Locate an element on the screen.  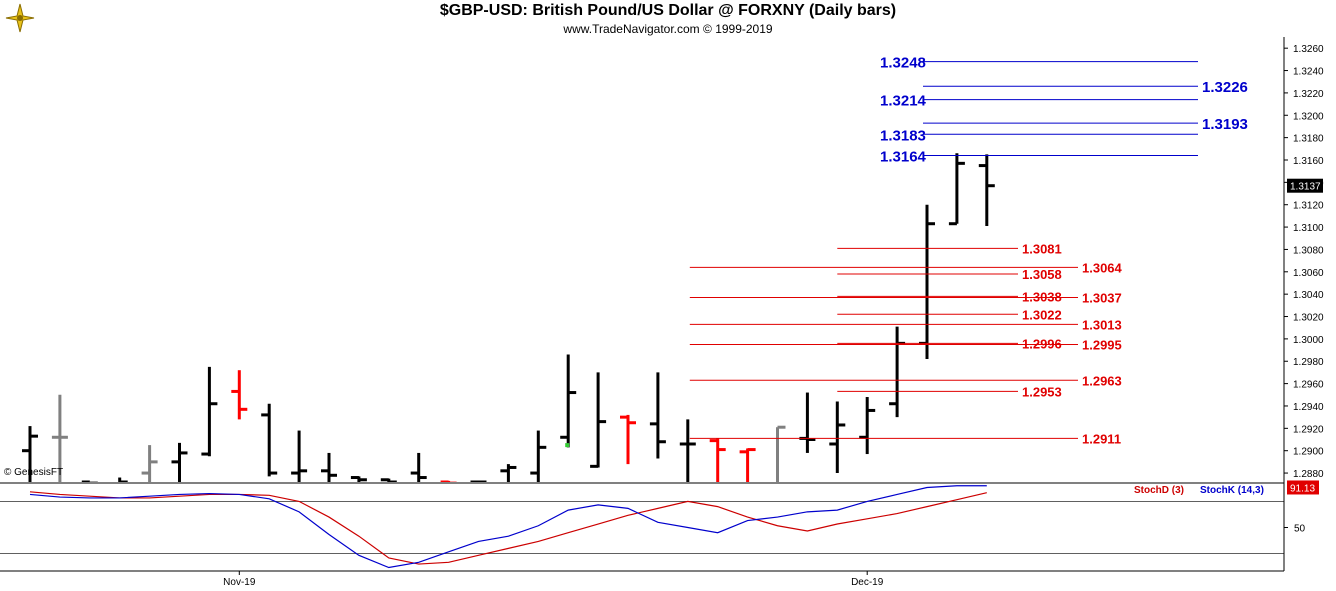
y-tick-label: 1.3040 is located at coordinates (1308, 295).